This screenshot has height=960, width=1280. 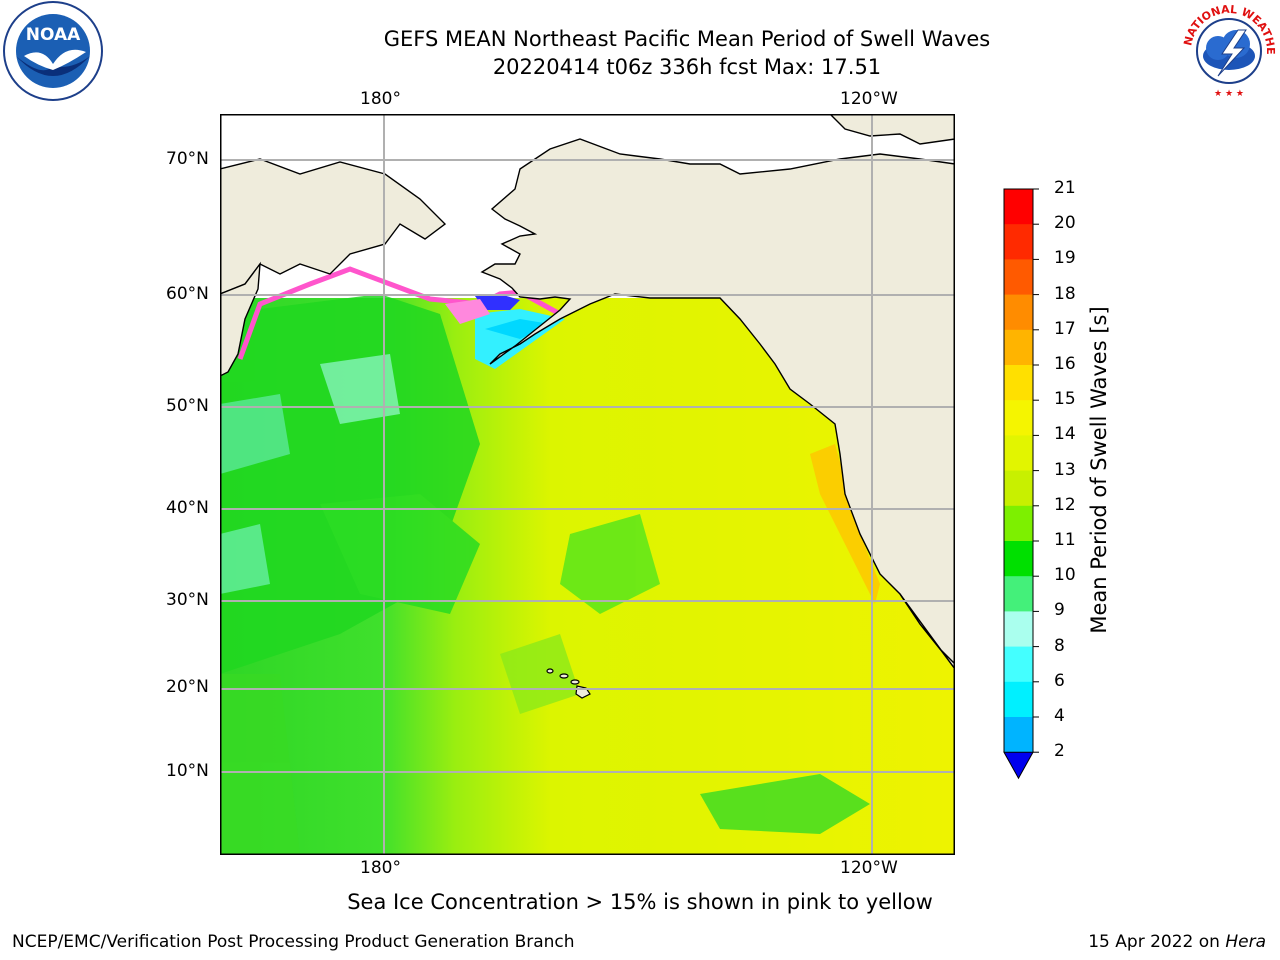 What do you see at coordinates (187, 600) in the screenshot?
I see `lat-tick-30n: 30°N` at bounding box center [187, 600].